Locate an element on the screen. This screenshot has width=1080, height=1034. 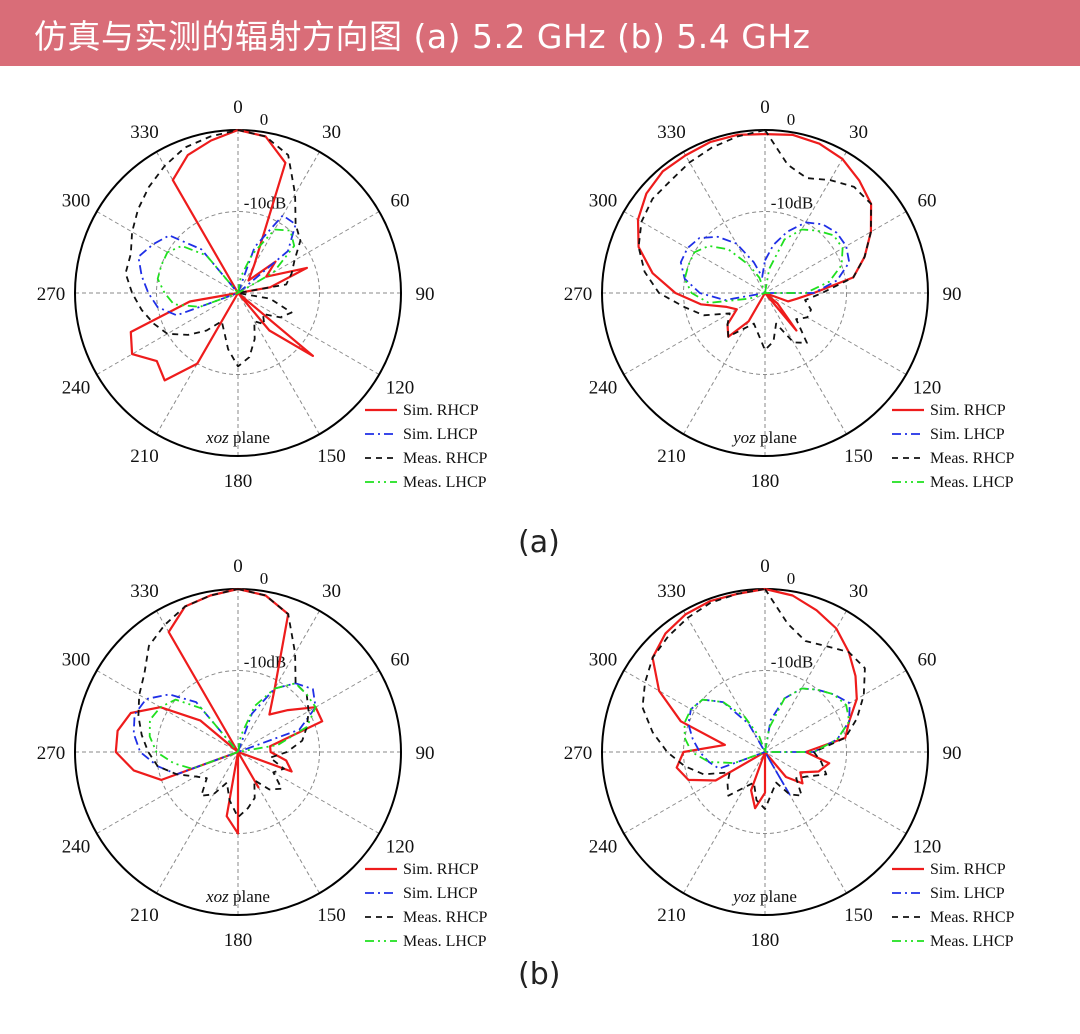
figure-title: 仿真与实测的辐射方向图 (a) 5.2 GHz (b) 5.4 GHz is located at coordinates (422, 36).